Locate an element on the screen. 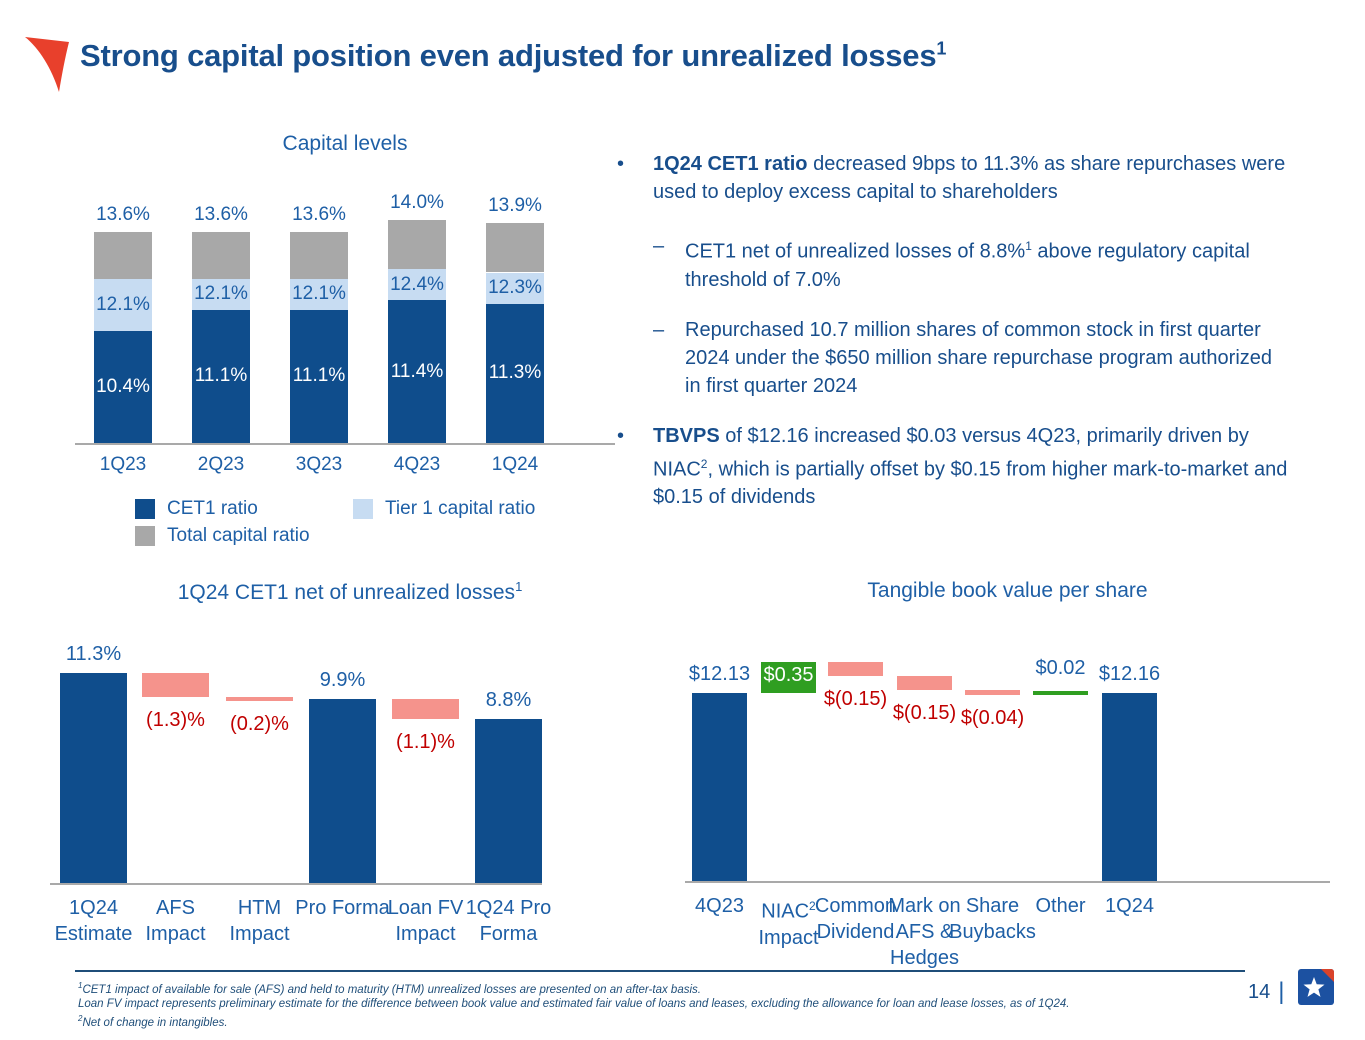 The height and width of the screenshot is (1040, 1365). bar-value-label: $(0.04) is located at coordinates (992, 717).